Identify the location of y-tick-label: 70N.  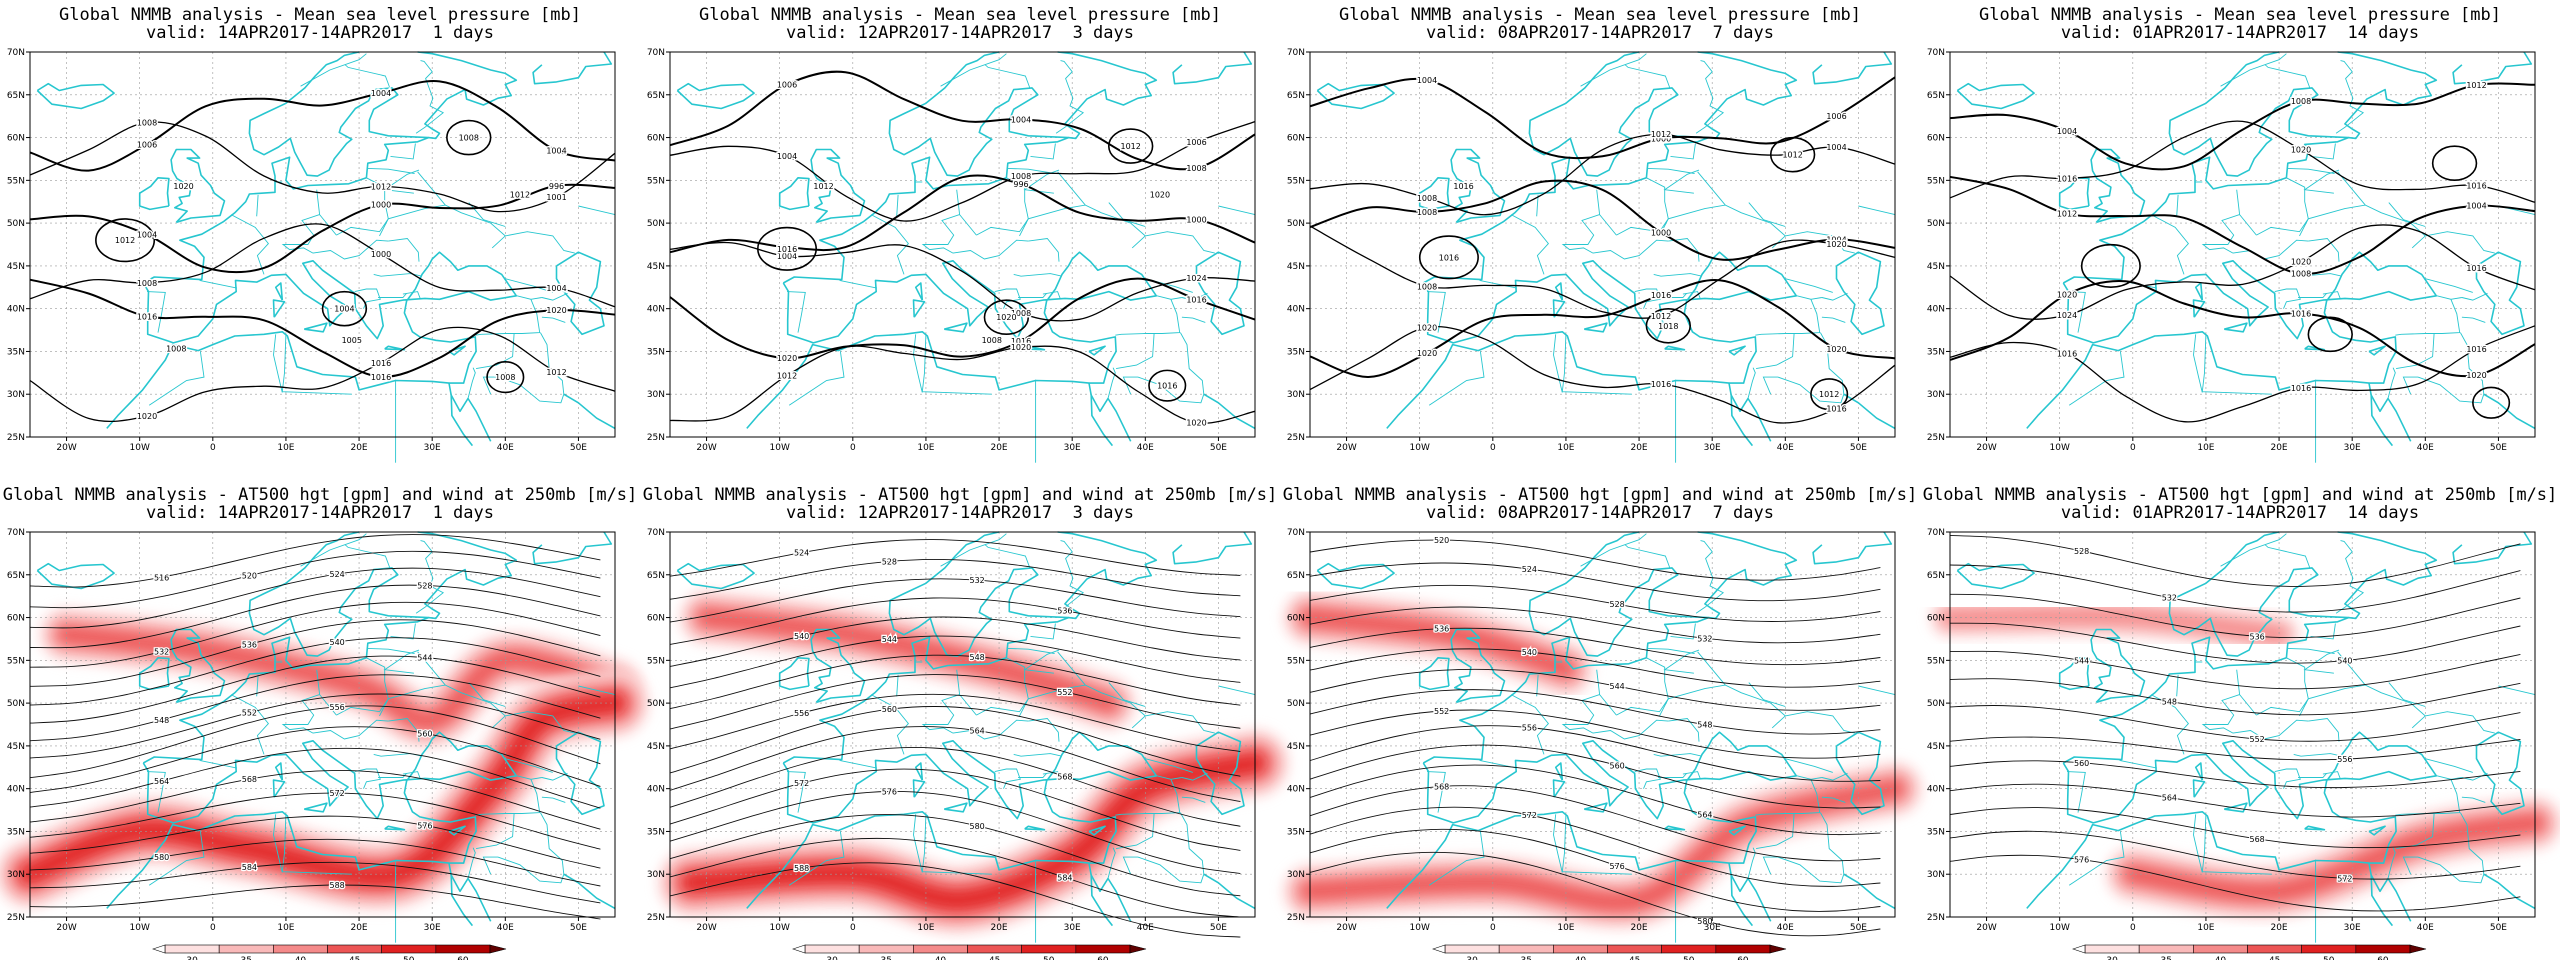
(1936, 53).